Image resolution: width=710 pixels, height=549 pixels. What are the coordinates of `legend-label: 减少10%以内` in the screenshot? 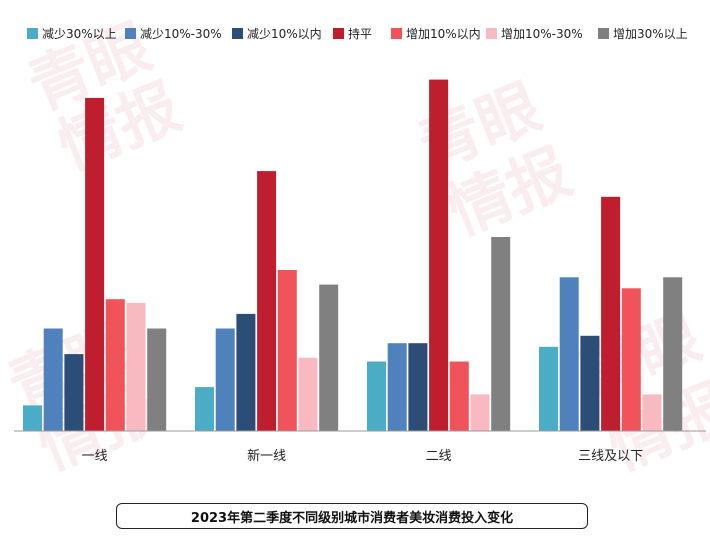 It's located at (284, 34).